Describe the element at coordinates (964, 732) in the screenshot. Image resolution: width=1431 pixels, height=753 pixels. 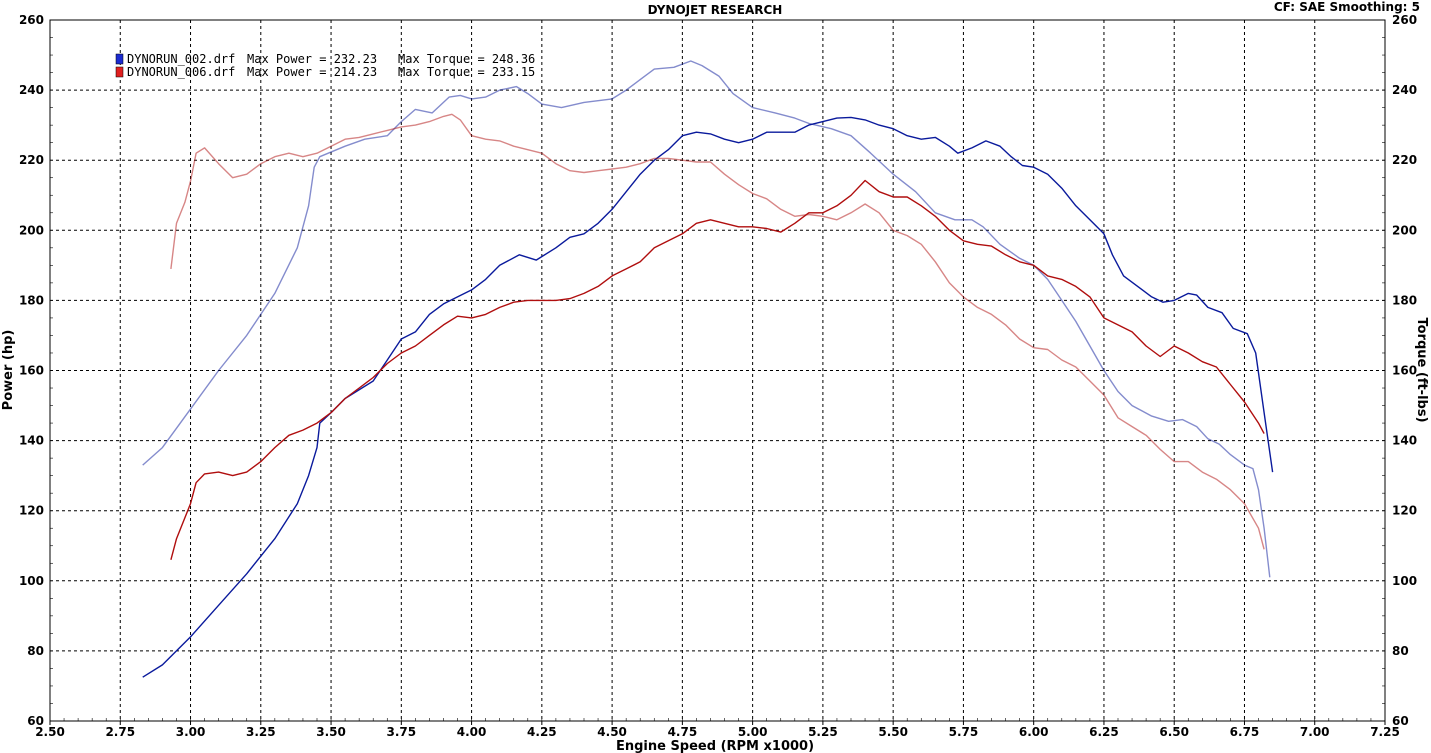
I see `x-tick-label: 5.75` at that location.